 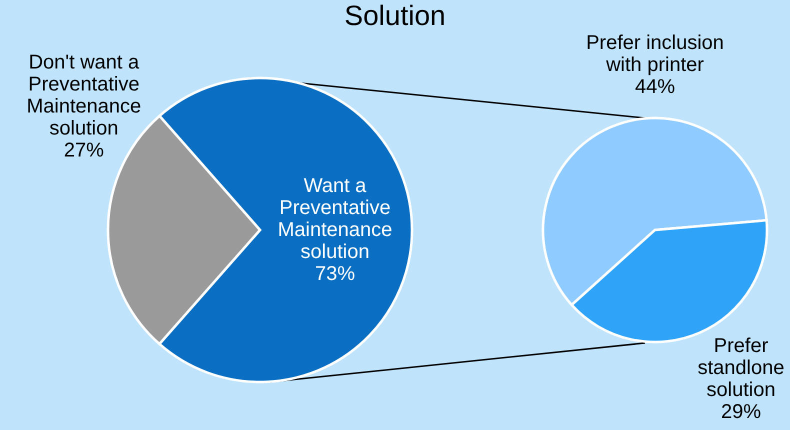 What do you see at coordinates (335, 274) in the screenshot?
I see `data-label: 73%` at bounding box center [335, 274].